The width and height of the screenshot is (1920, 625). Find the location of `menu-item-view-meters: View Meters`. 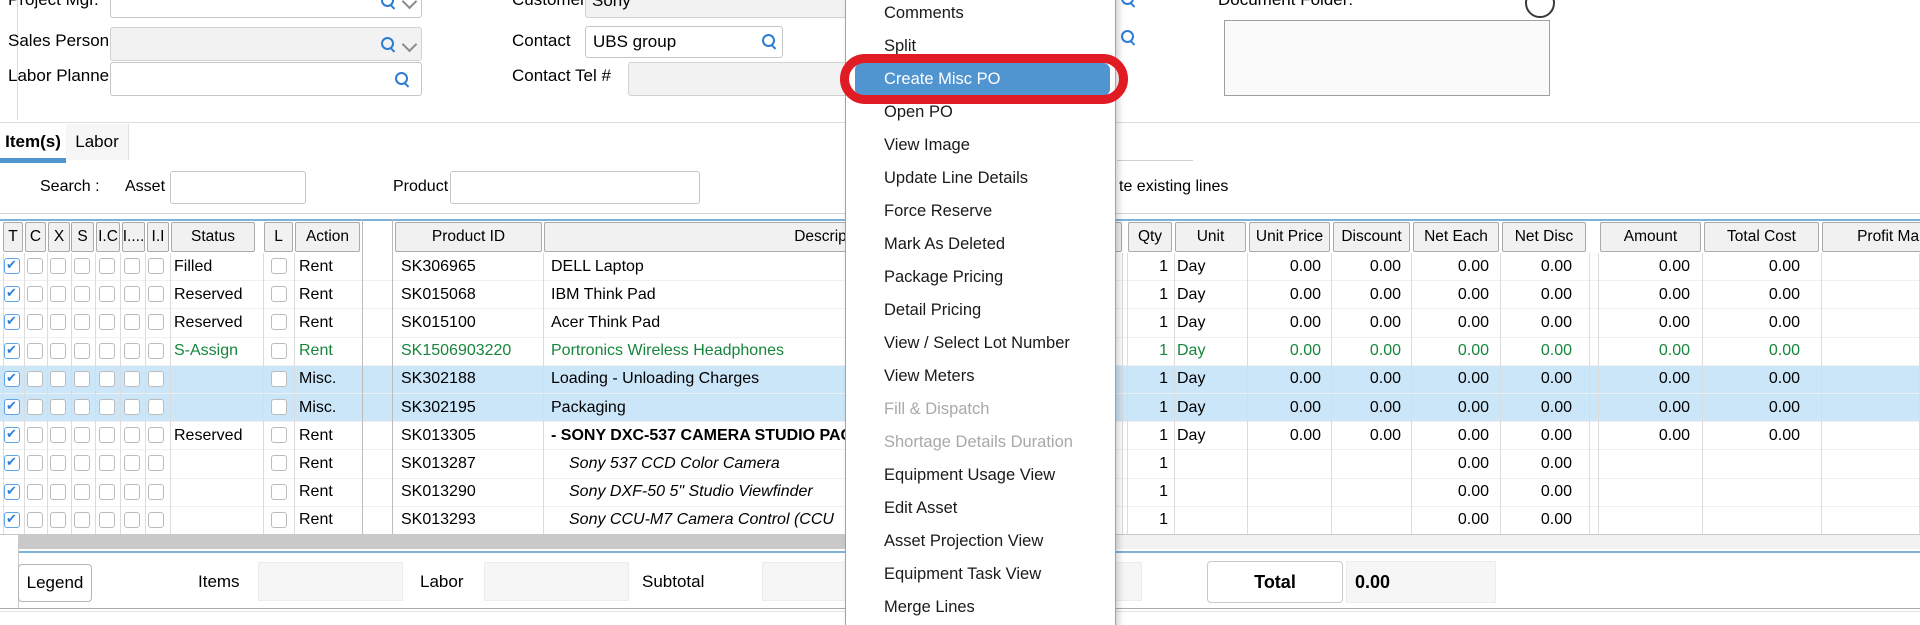

menu-item-view-meters: View Meters is located at coordinates (929, 376).